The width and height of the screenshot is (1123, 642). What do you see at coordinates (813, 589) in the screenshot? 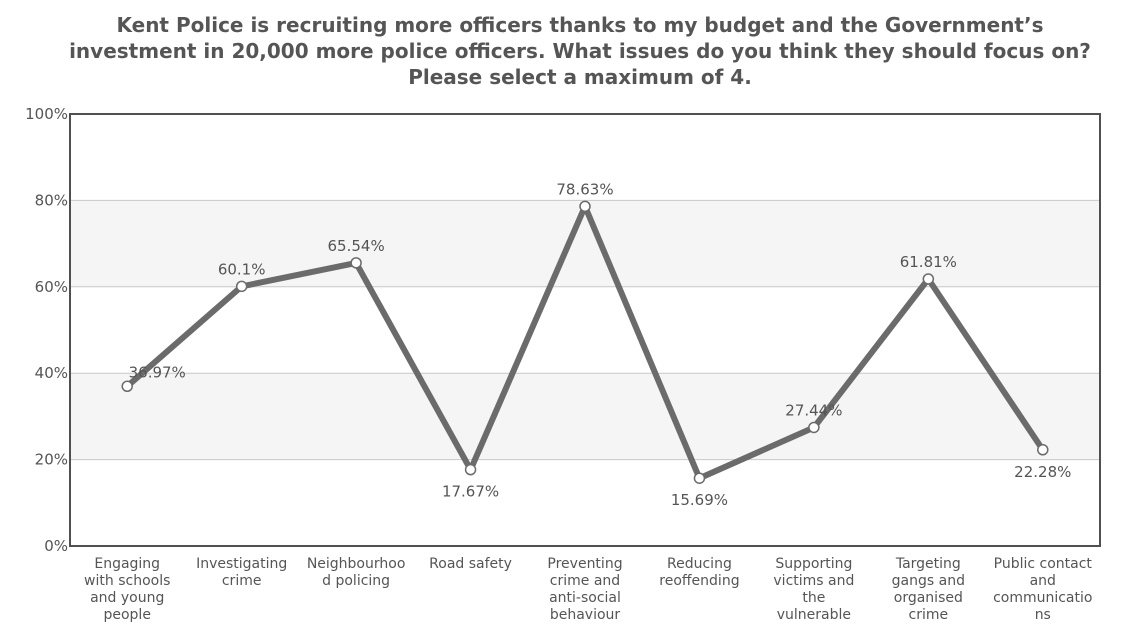
I see `x-category-label: Supporting victims and the vulnerable` at bounding box center [813, 589].